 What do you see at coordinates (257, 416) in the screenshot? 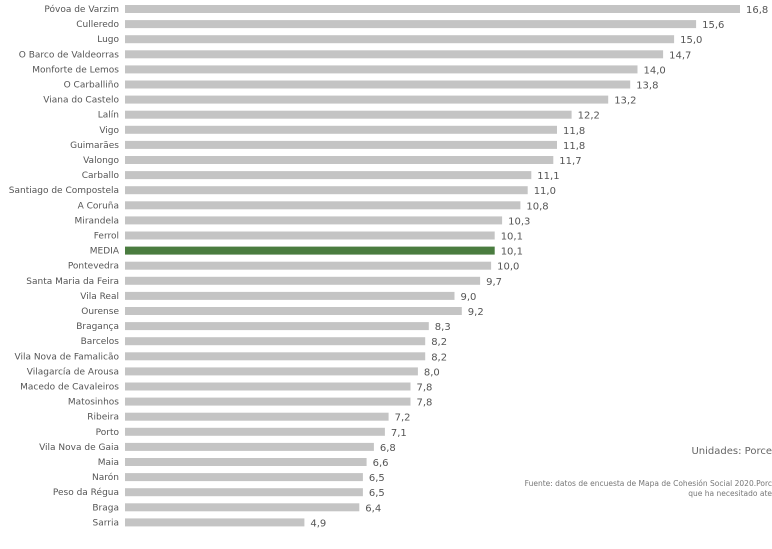
I see `bar-ribeira` at bounding box center [257, 416].